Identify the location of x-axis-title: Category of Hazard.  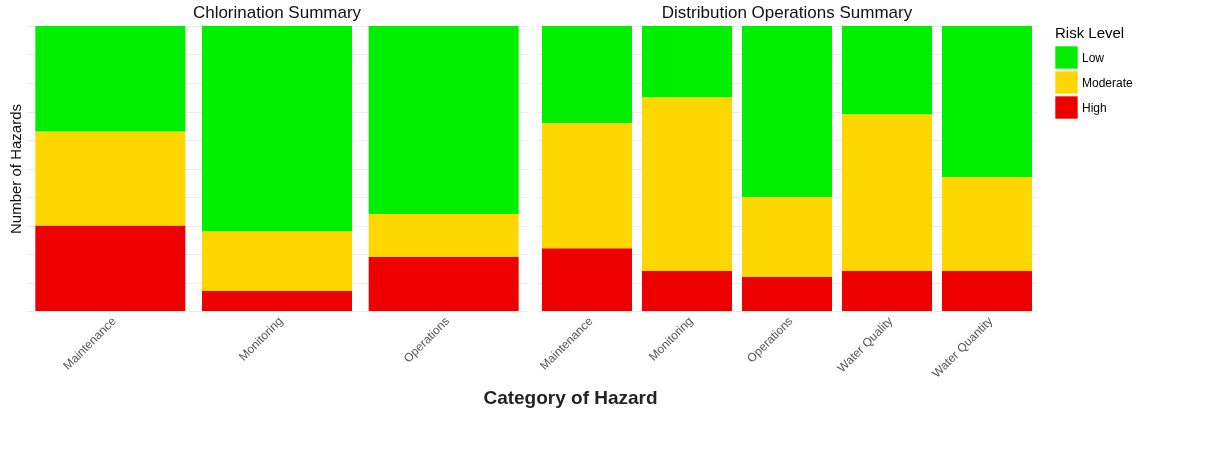
(570, 398).